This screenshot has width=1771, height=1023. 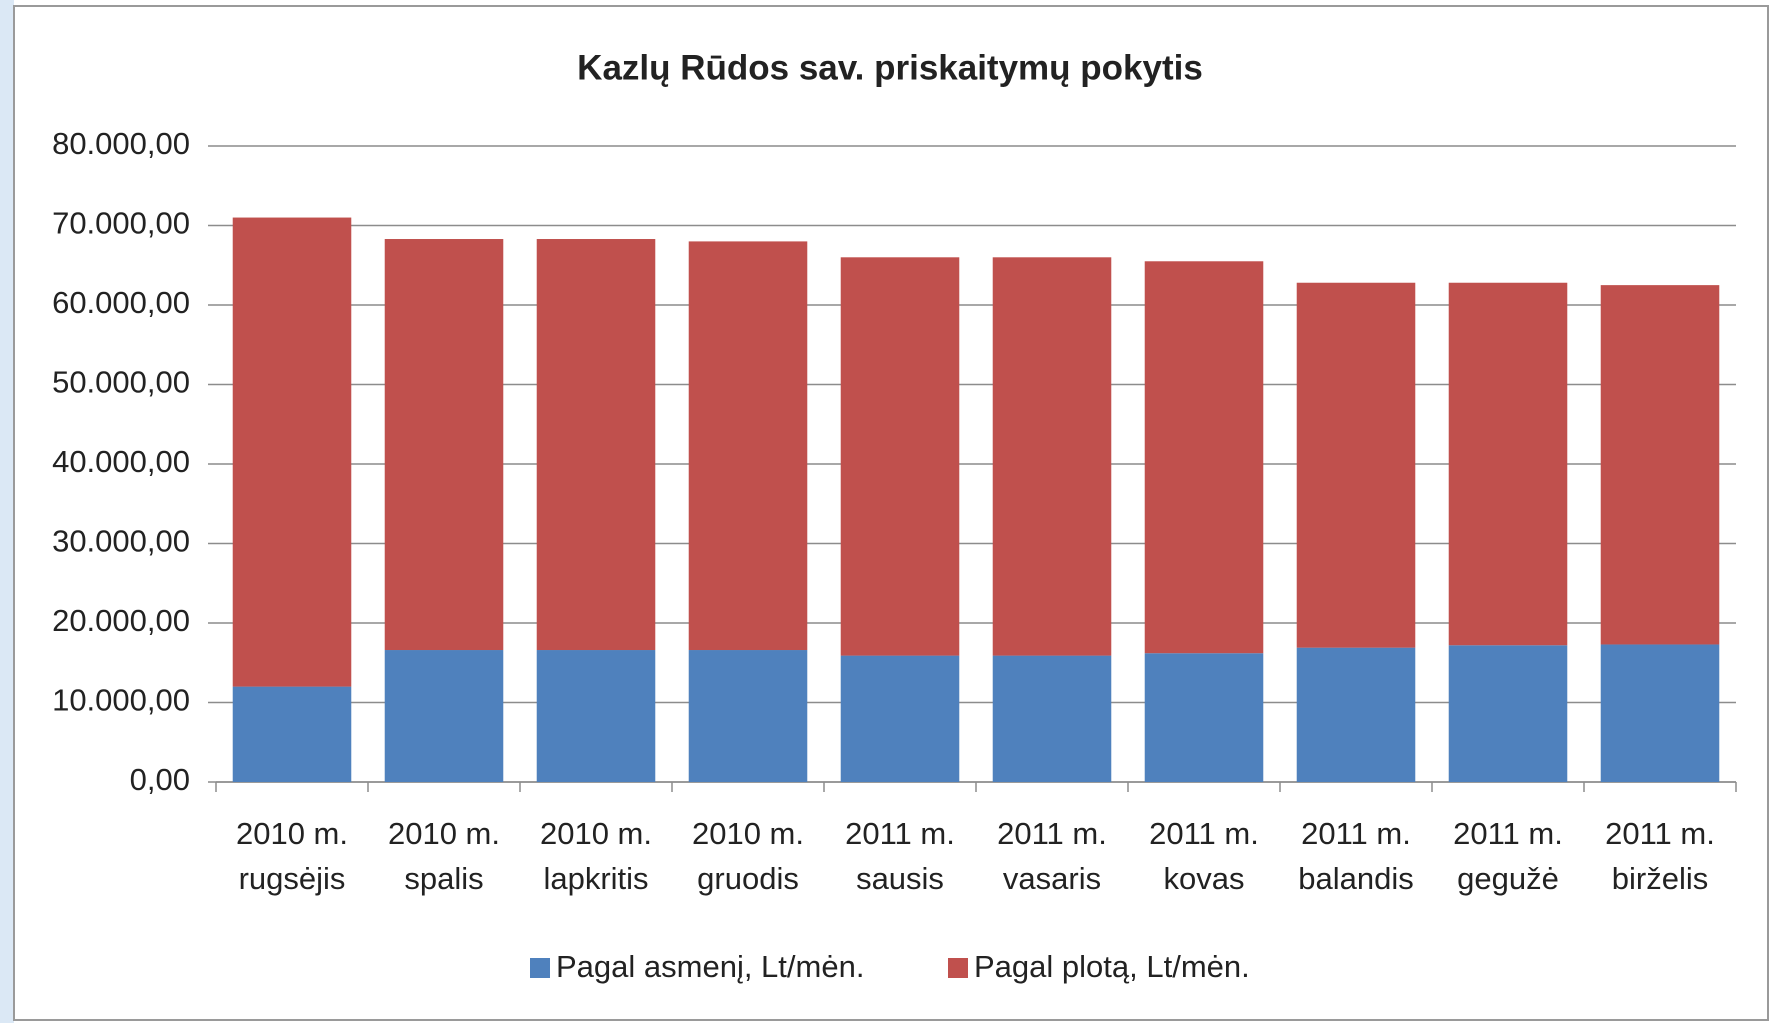 I want to click on x-tick-label: lapkritis, so click(x=595, y=878).